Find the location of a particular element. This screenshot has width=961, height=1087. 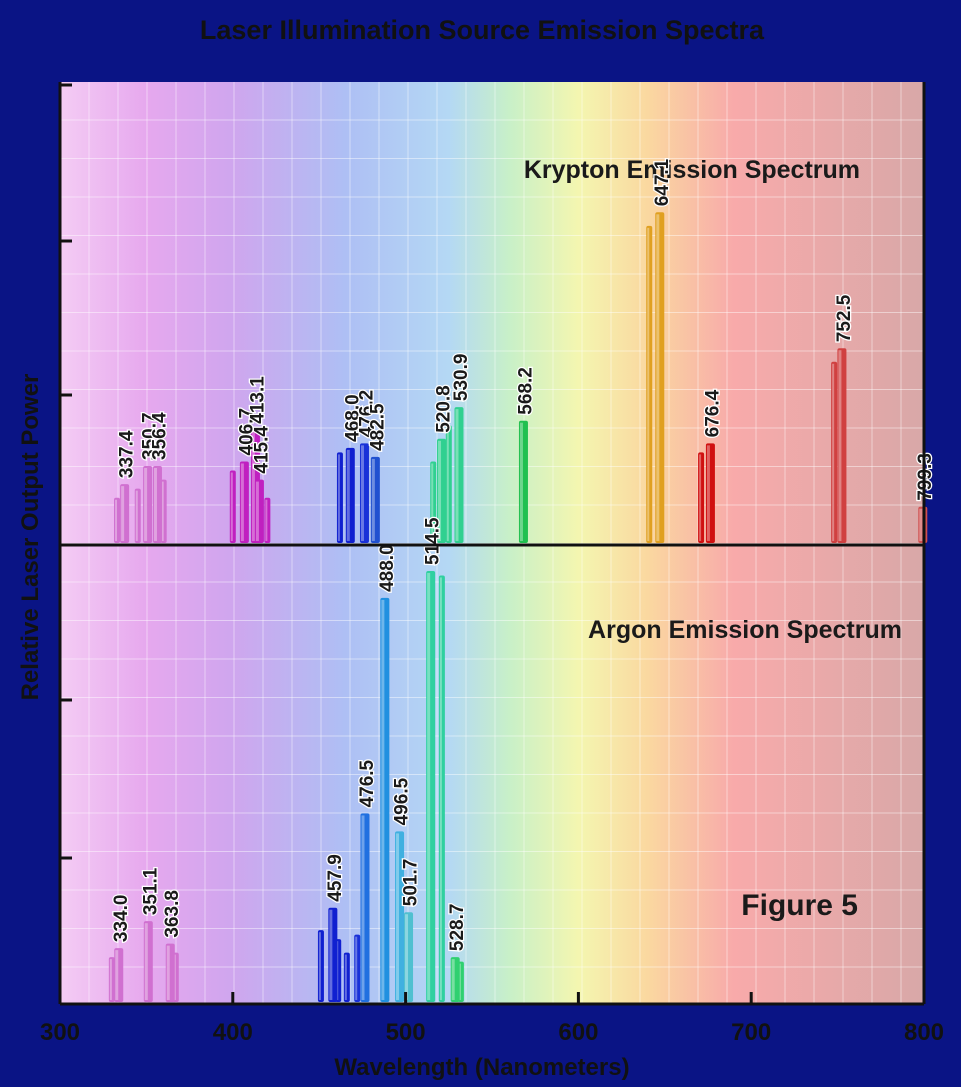

emission-line-label: 351.1 is located at coordinates (150, 891).